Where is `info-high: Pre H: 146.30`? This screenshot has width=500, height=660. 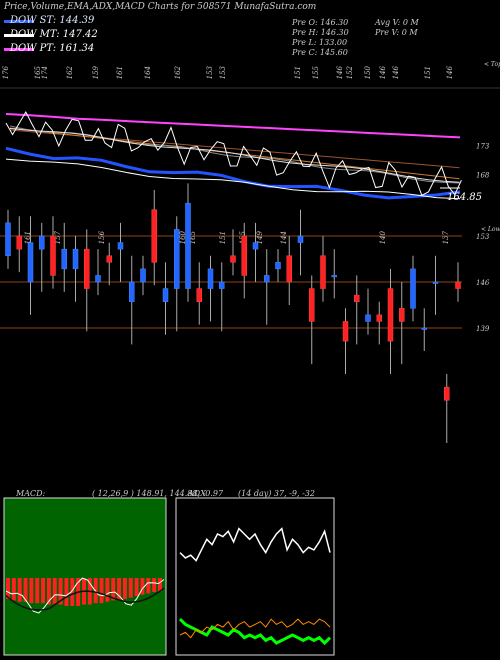
info-high: Pre H: 146.30 is located at coordinates (320, 32).